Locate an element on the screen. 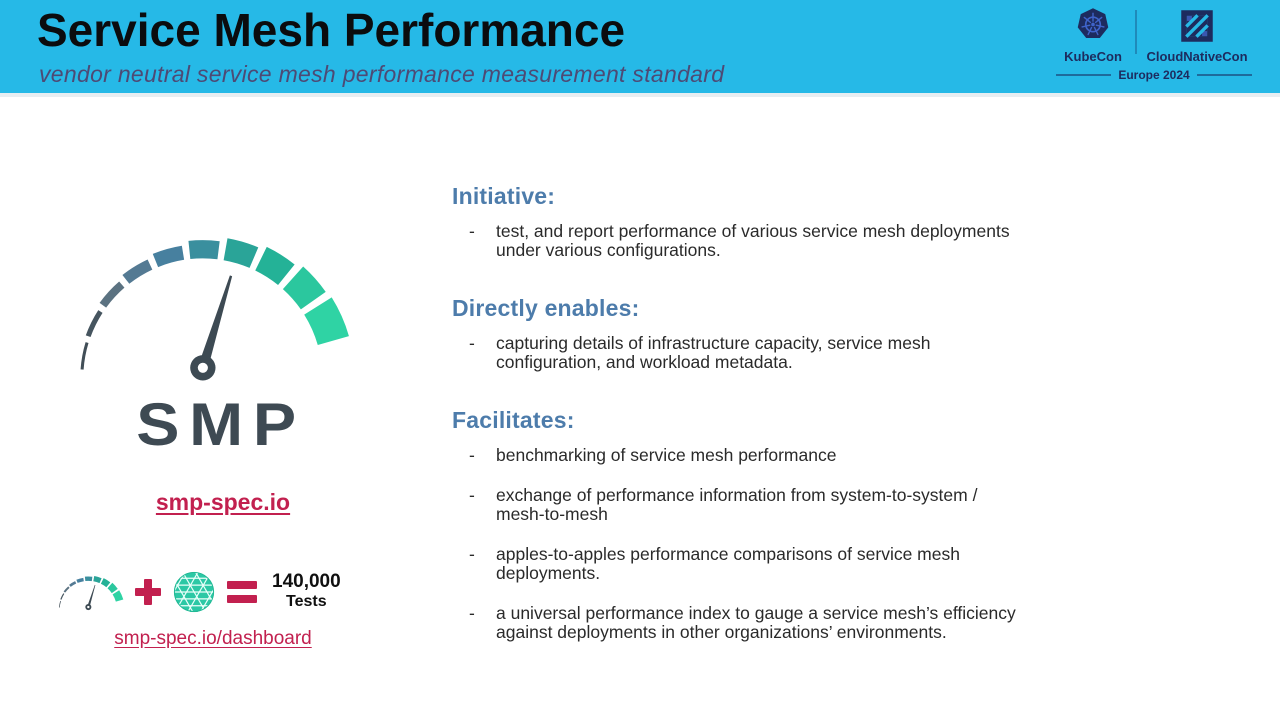 The height and width of the screenshot is (720, 1280). edition-rule-right is located at coordinates (1224, 75).